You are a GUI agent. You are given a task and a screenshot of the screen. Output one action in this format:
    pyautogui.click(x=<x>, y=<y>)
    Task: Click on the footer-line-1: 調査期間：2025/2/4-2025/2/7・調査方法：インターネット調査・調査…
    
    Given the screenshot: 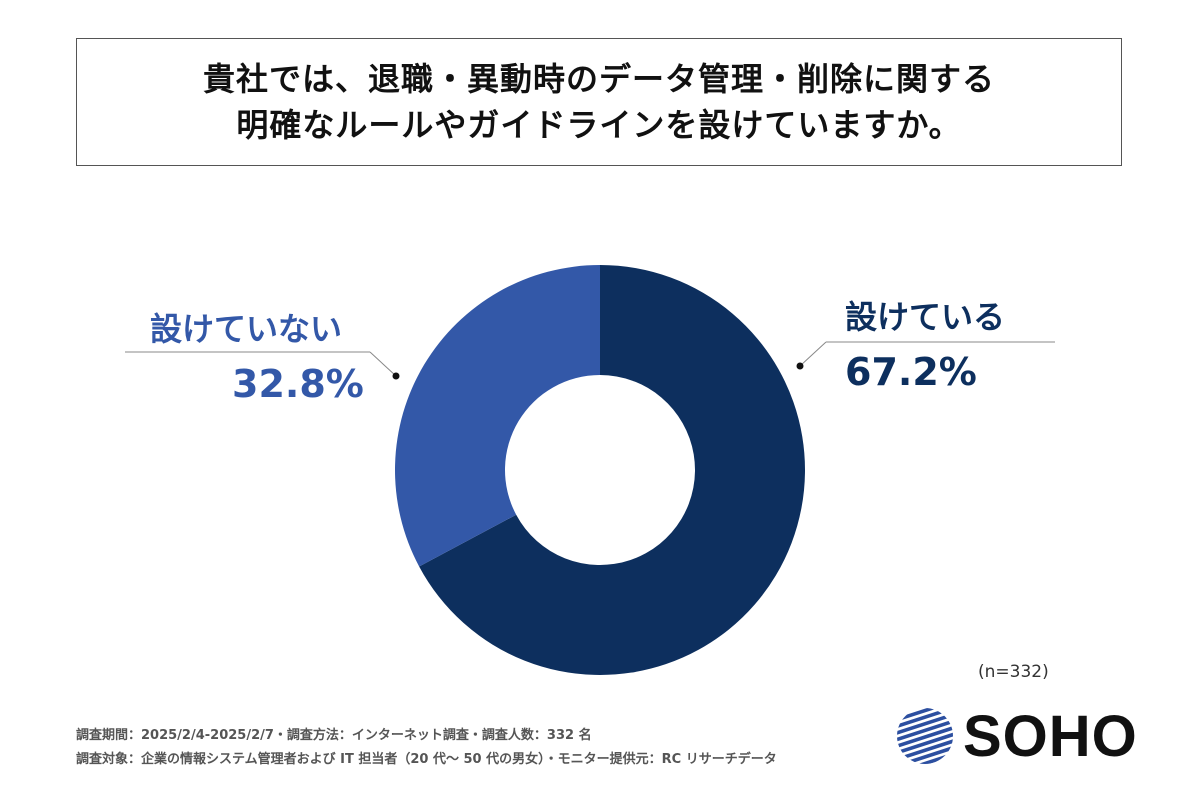 What is the action you would take?
    pyautogui.click(x=334, y=735)
    